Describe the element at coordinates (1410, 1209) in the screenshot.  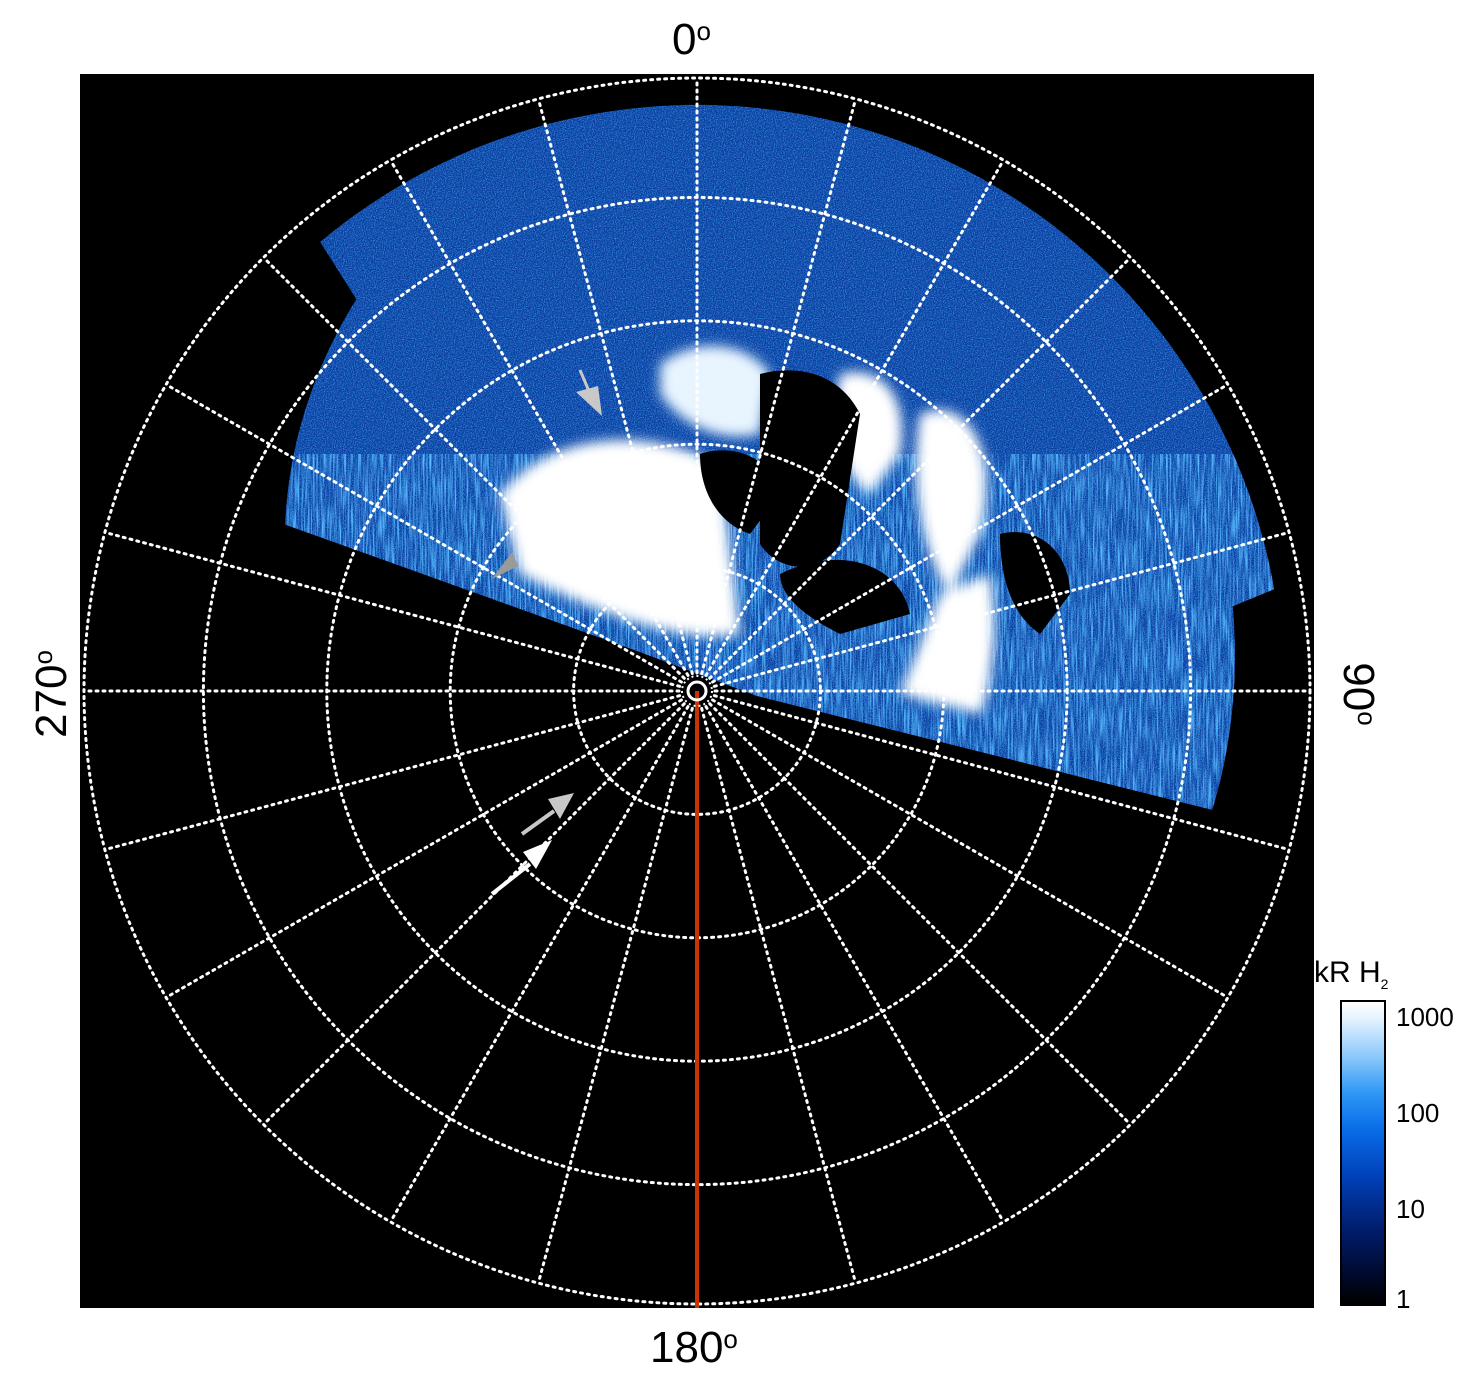
I see `colorbar-tick-10: 10` at that location.